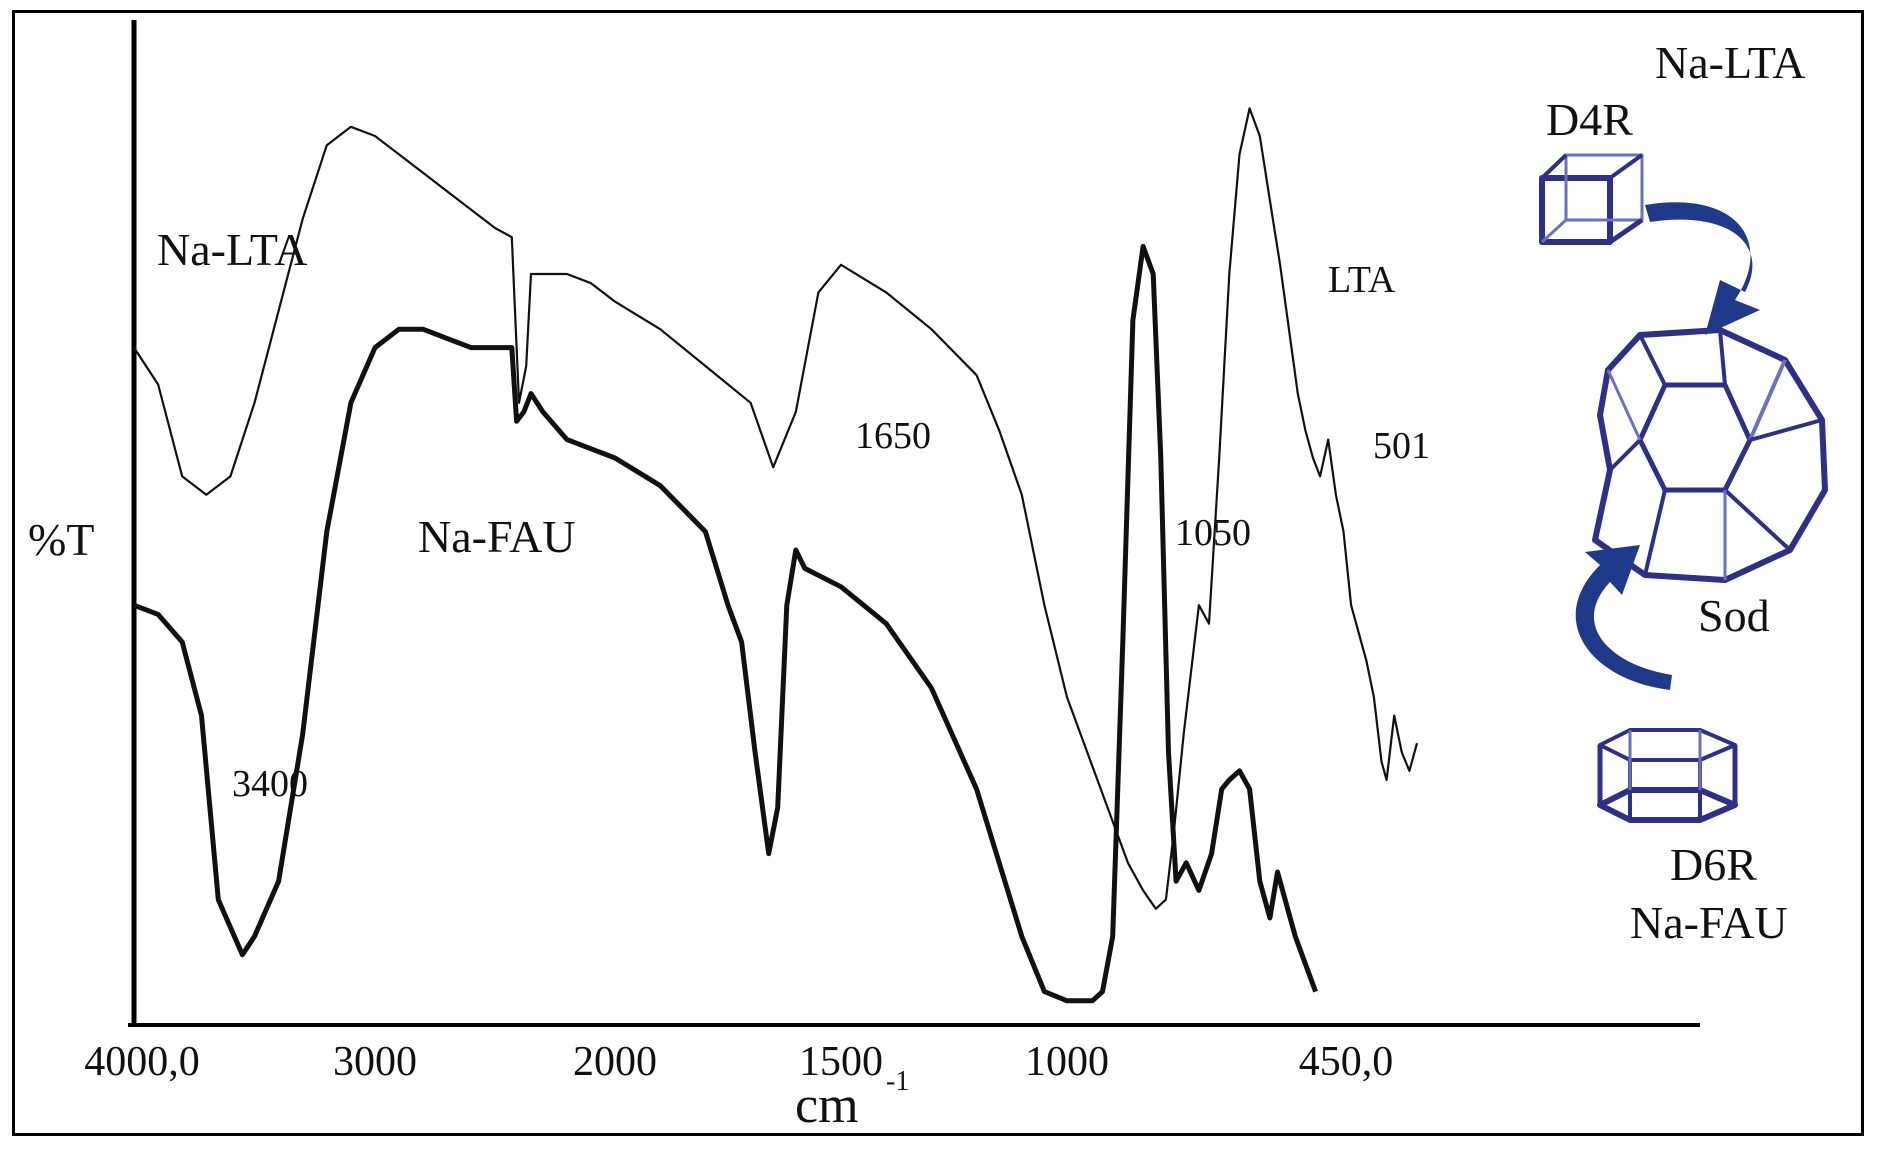 The width and height of the screenshot is (1882, 1150). What do you see at coordinates (615, 1062) in the screenshot?
I see `x-tick-label: 2000` at bounding box center [615, 1062].